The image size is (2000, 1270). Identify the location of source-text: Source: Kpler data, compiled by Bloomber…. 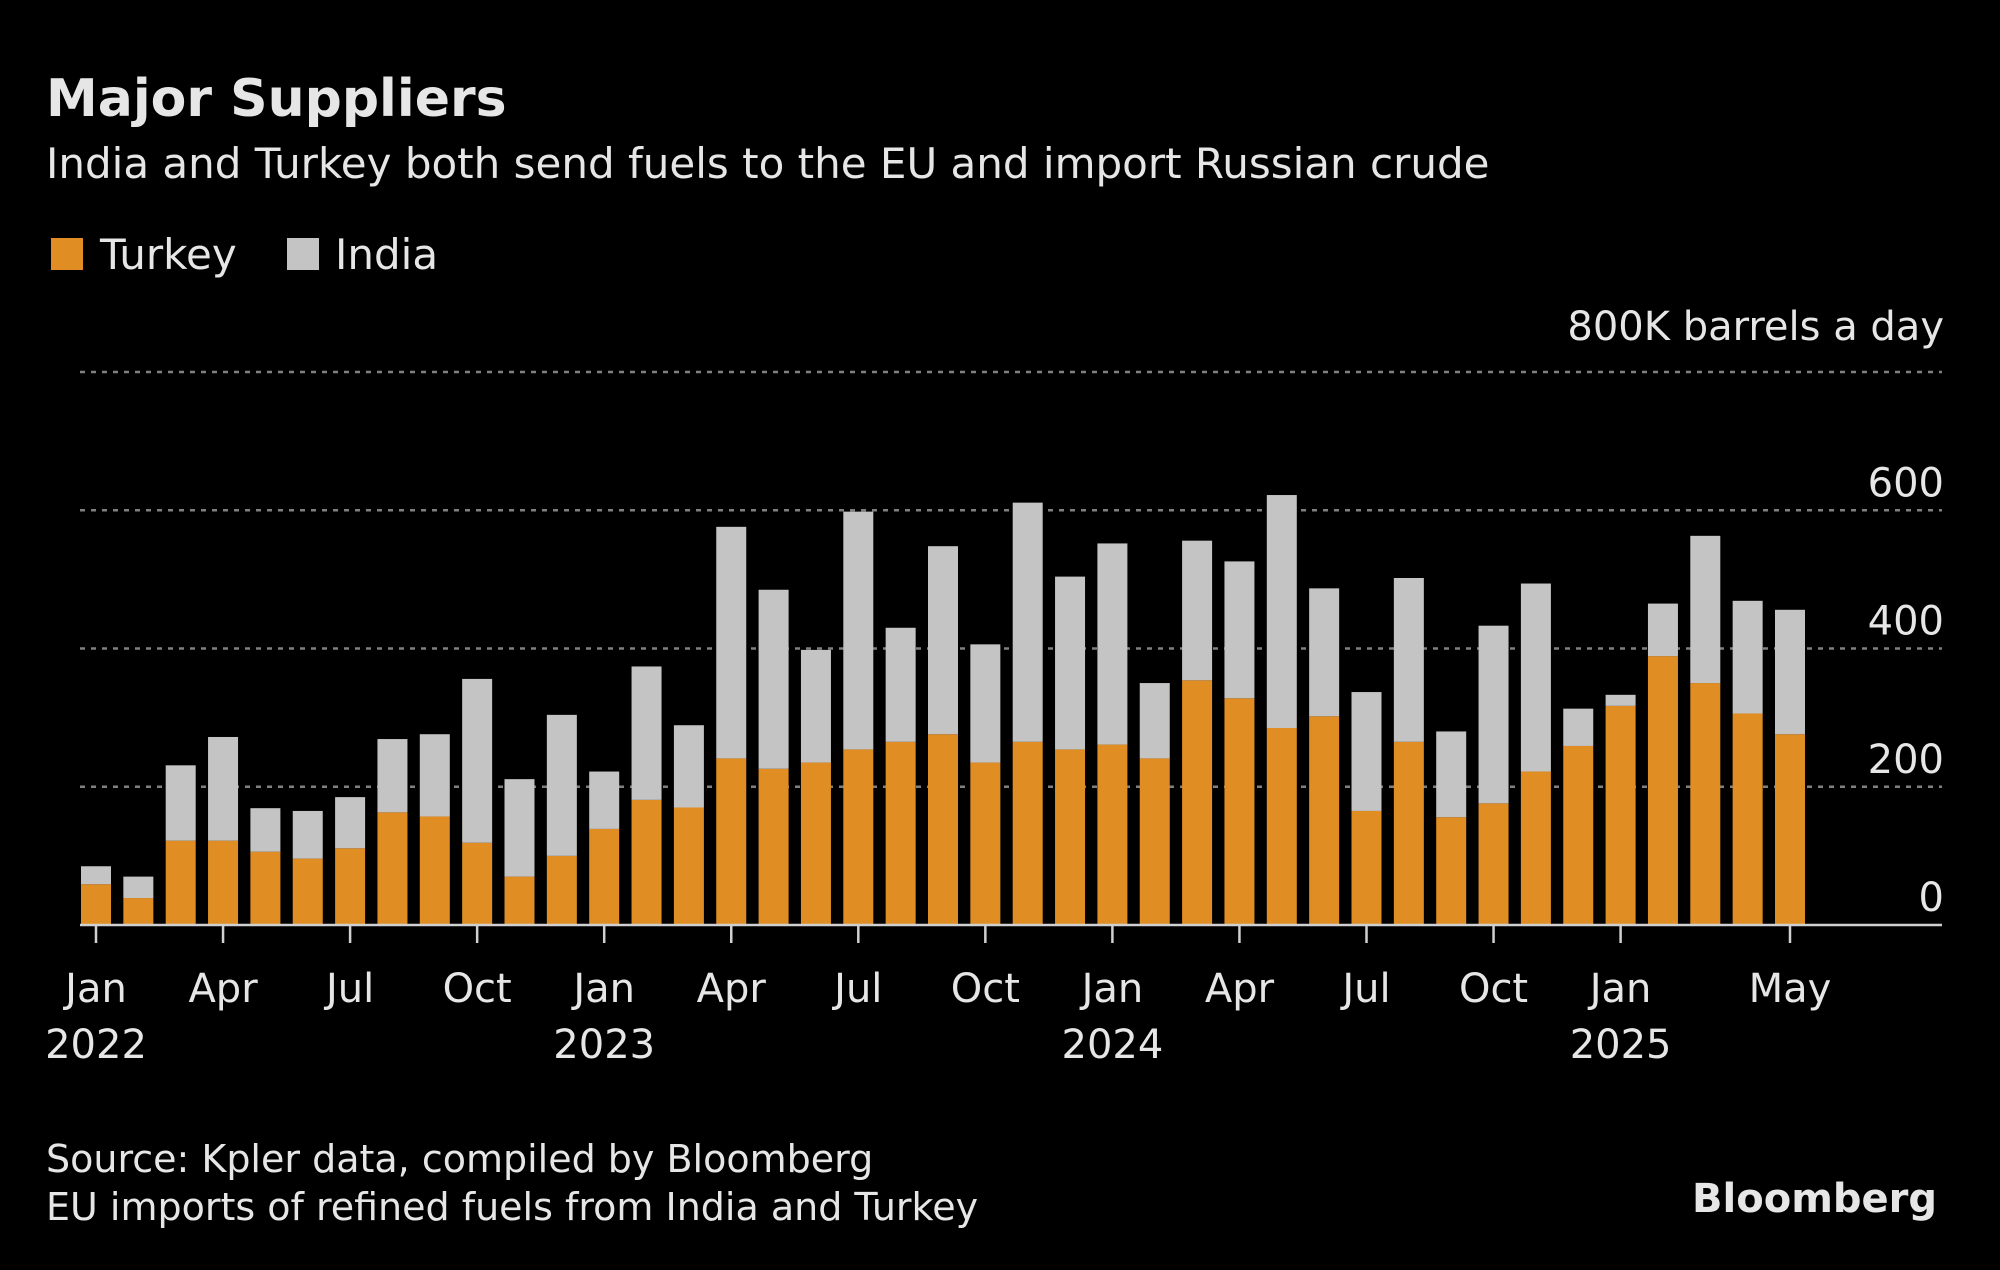
(459, 1159).